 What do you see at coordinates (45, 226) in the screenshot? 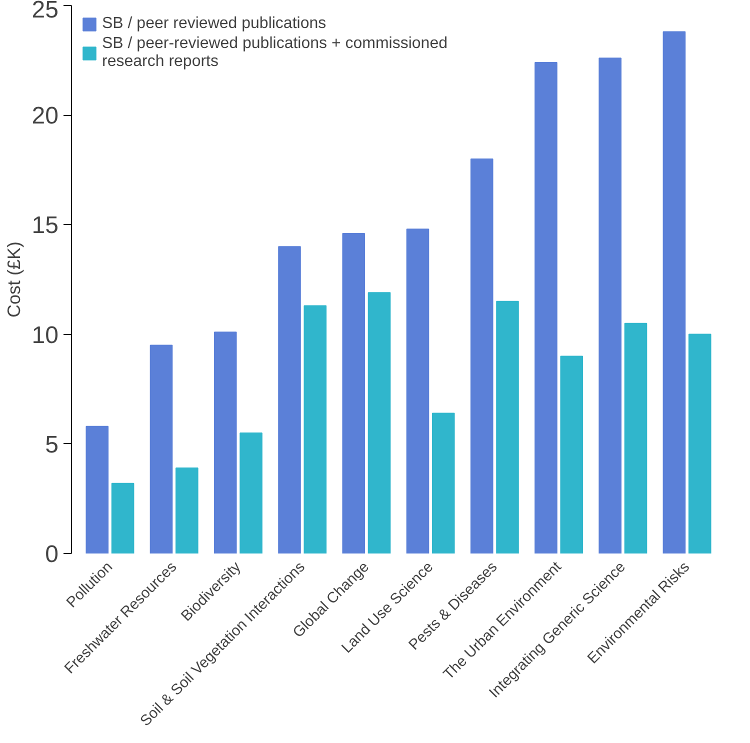
I see `y-tick-label: 15` at bounding box center [45, 226].